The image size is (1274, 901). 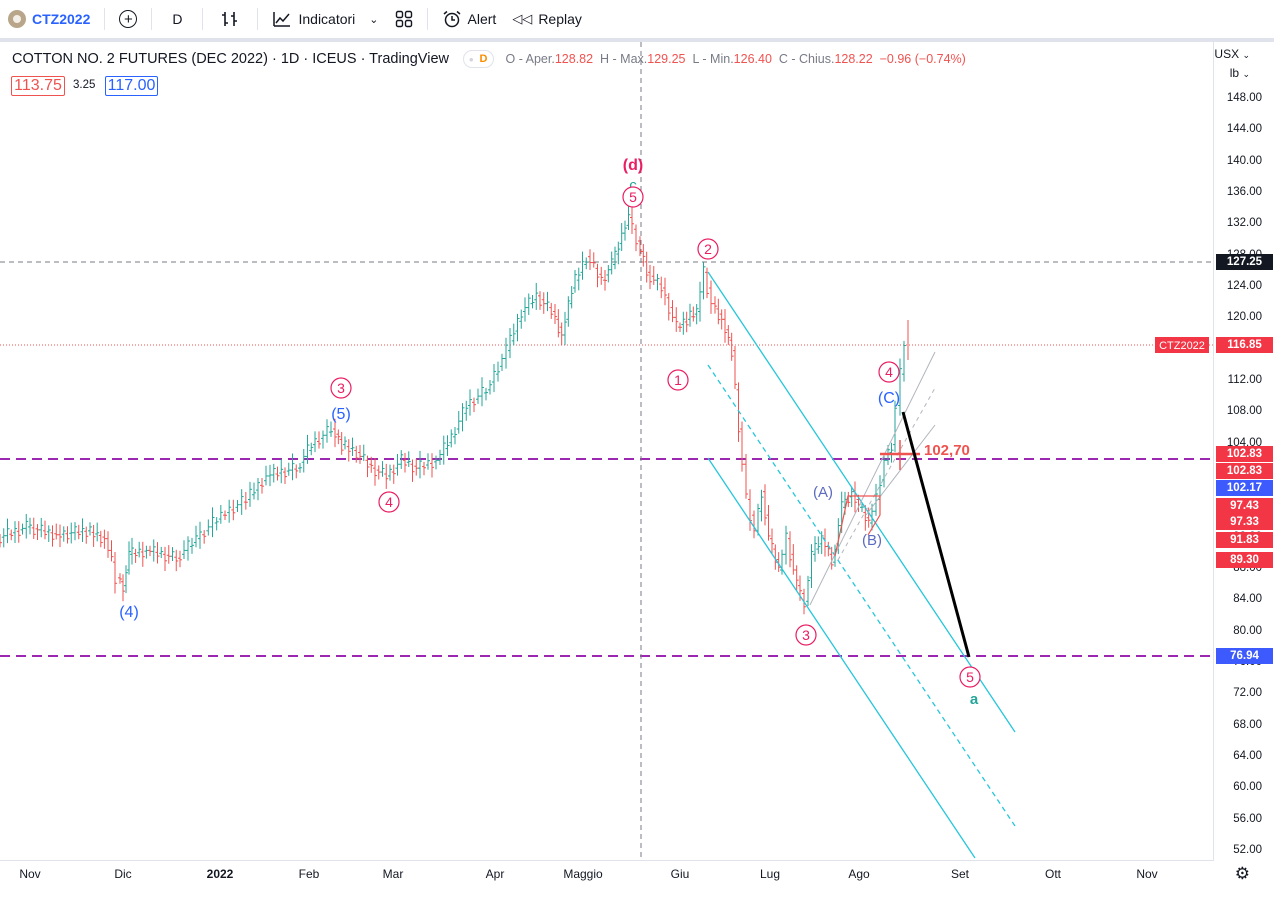 I want to click on rising-channel-upper, so click(x=872, y=478).